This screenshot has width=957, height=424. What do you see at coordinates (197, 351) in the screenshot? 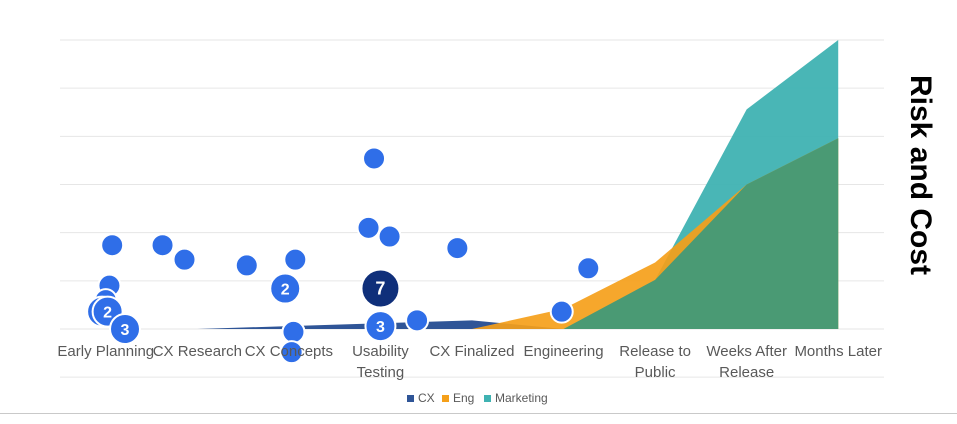
I see `x-tick-label: CX Research` at bounding box center [197, 351].